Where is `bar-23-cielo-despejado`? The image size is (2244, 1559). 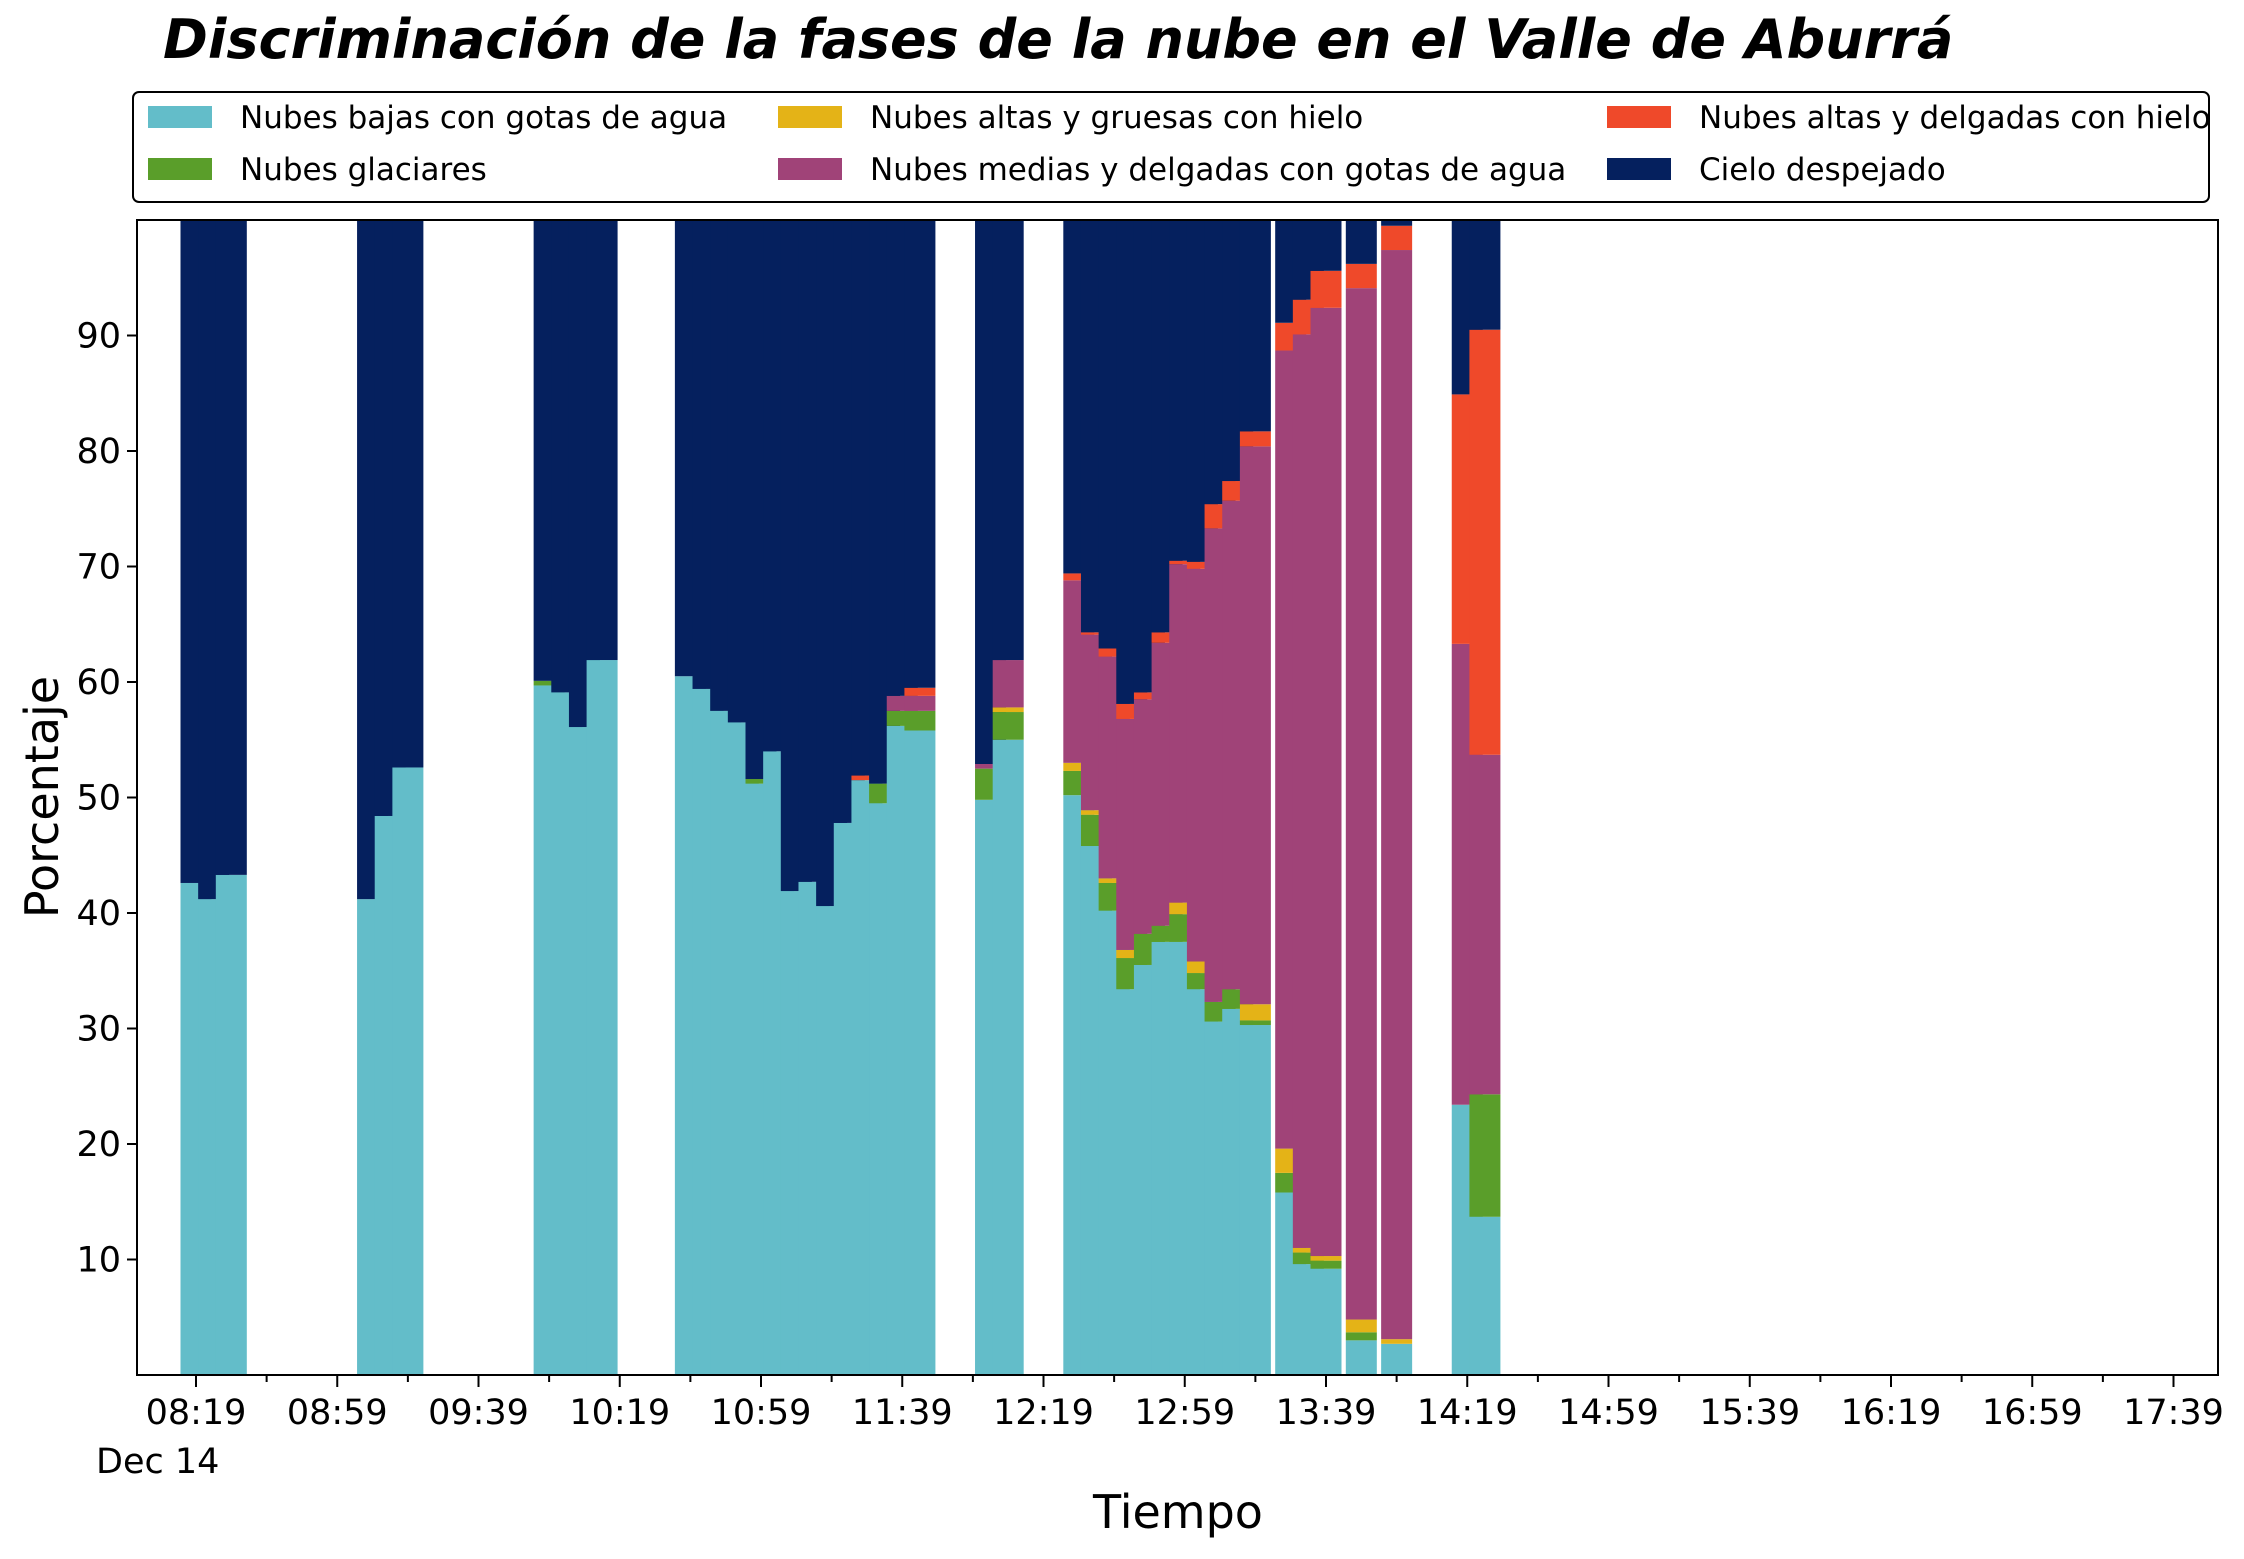 bar-23-cielo-despejado is located at coordinates (920, 454).